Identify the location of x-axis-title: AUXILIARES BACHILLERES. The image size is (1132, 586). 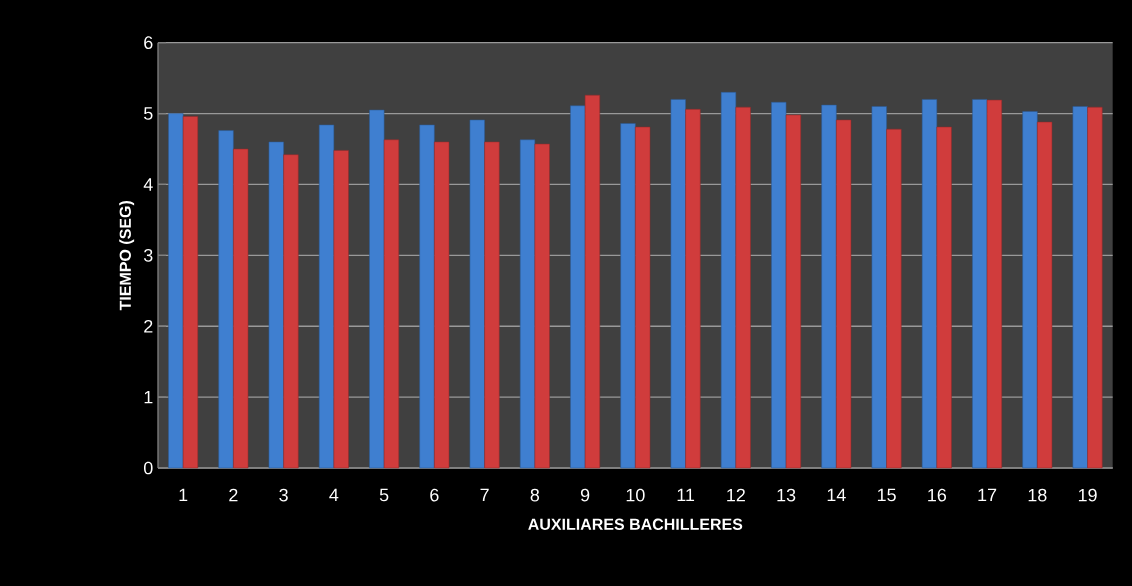
(635, 524).